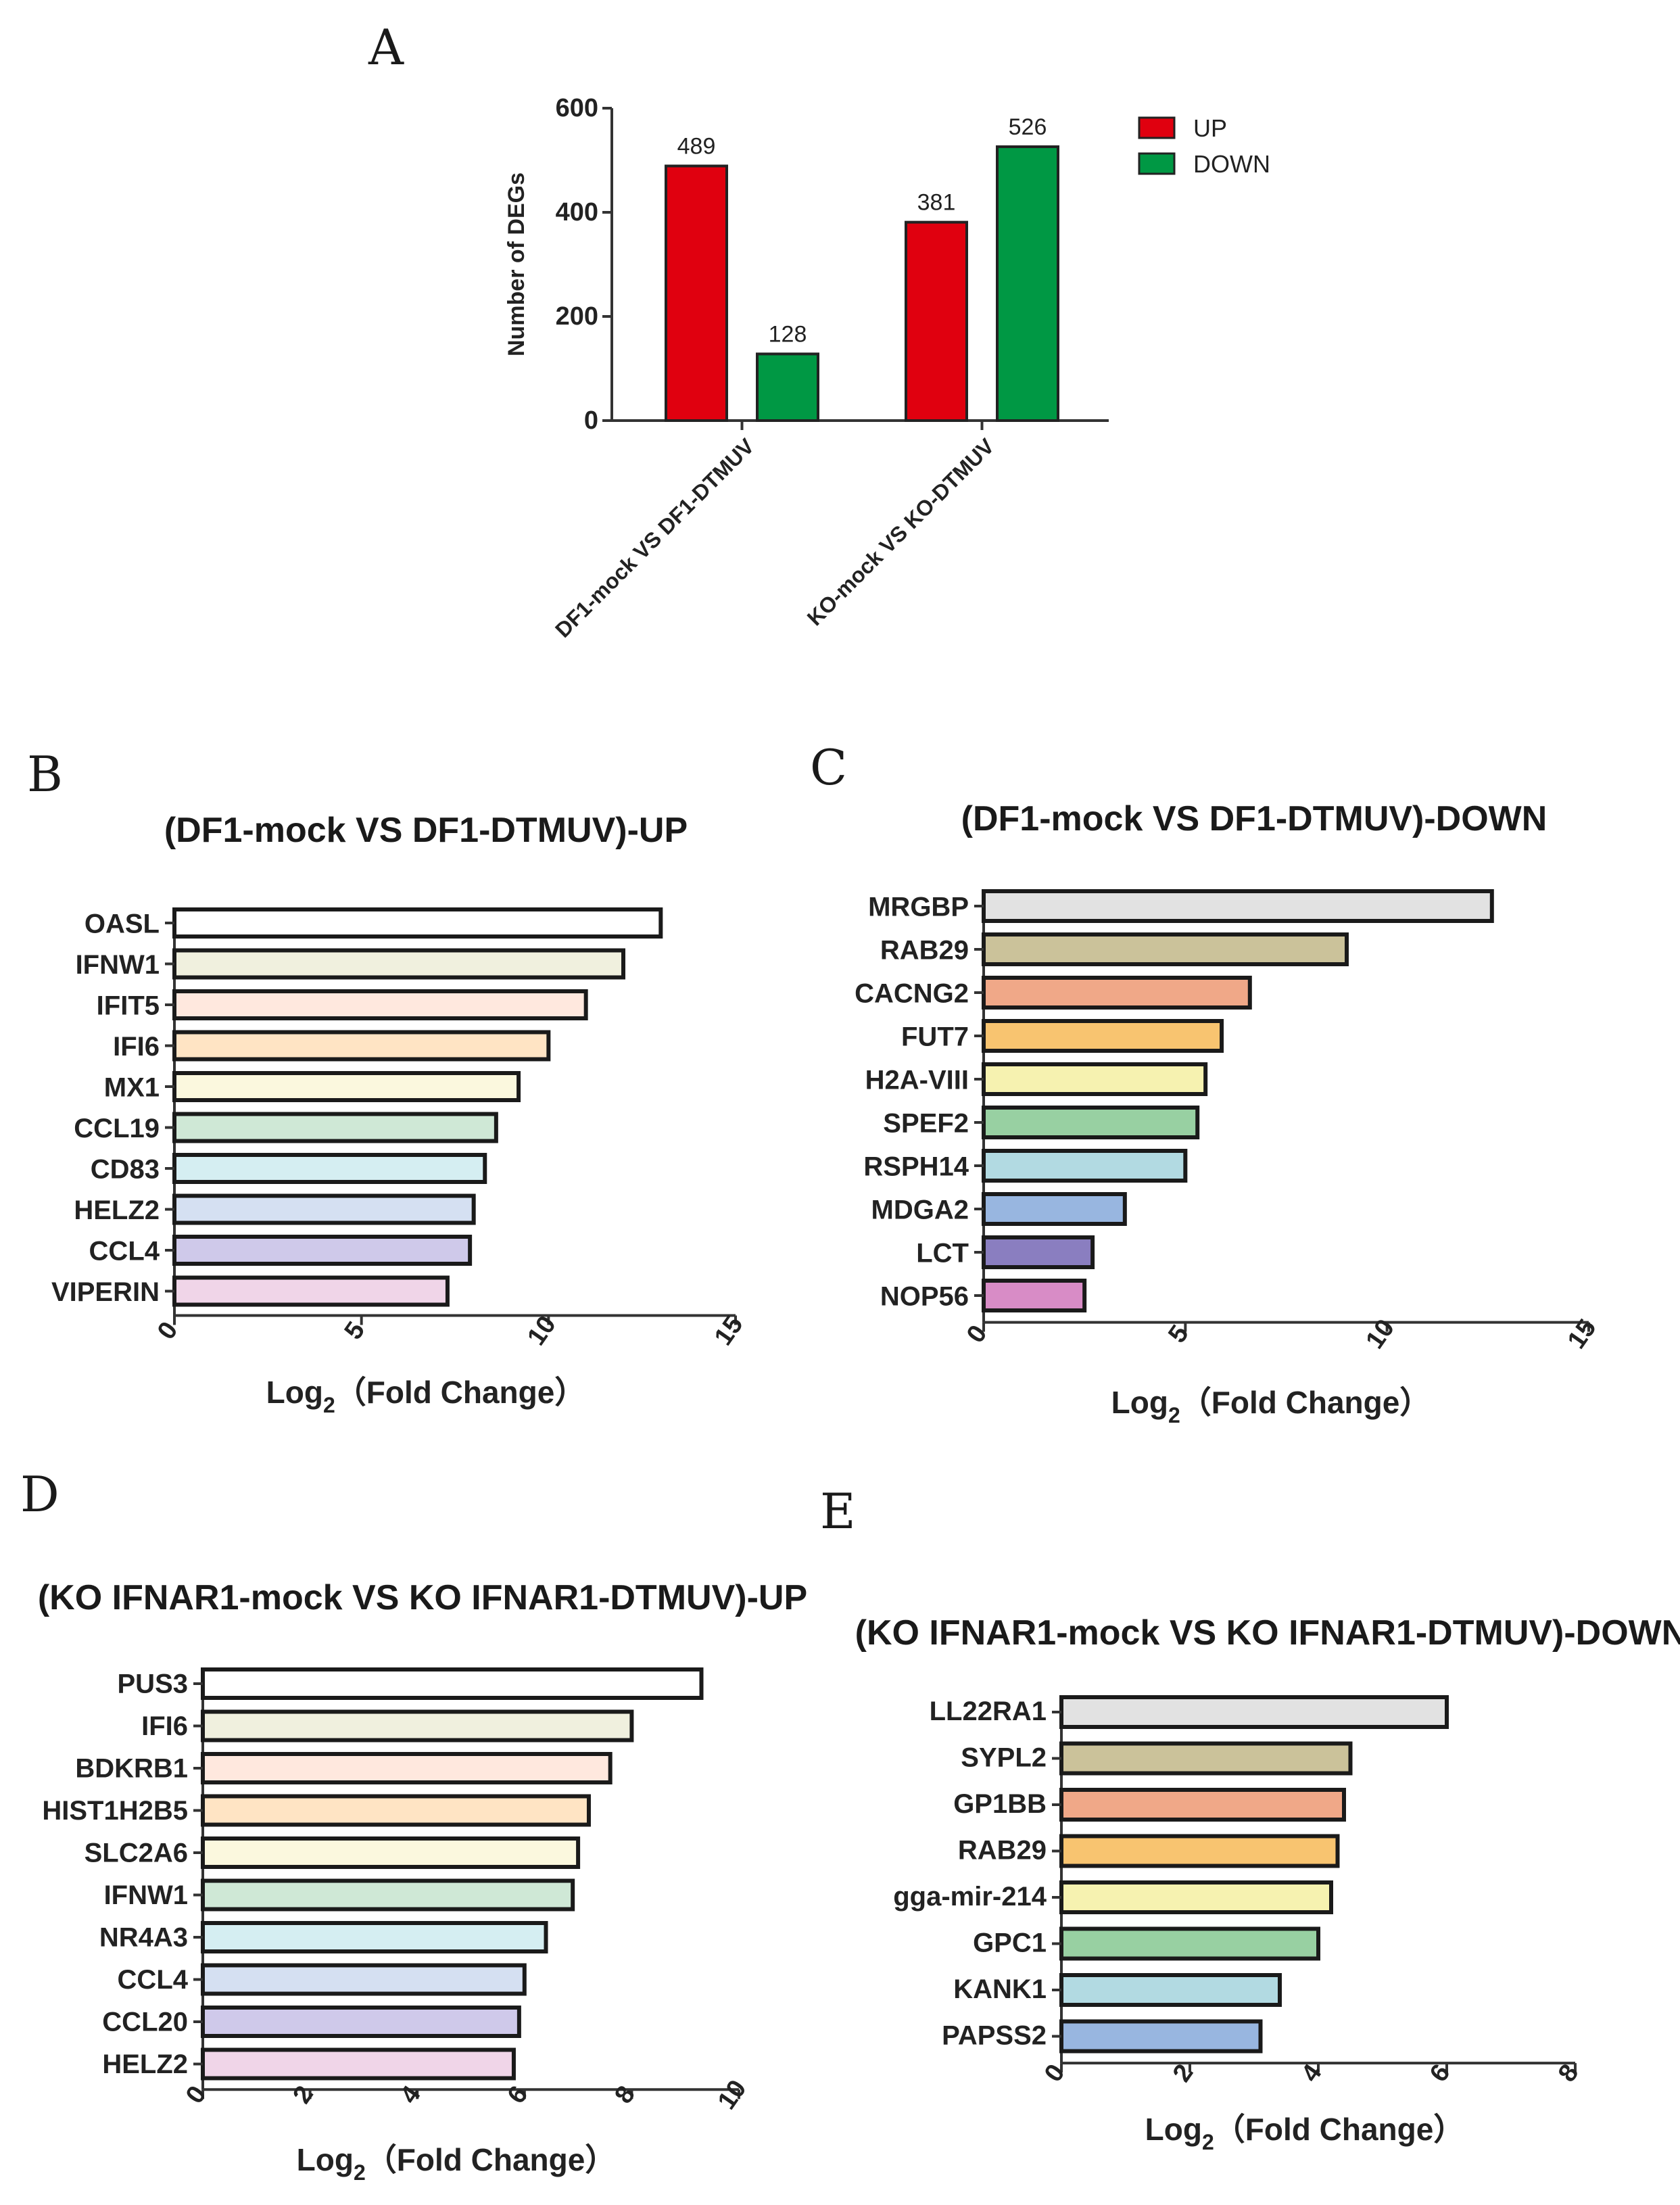 This screenshot has height=2205, width=1680. I want to click on category-label: BDKRB1, so click(131, 1769).